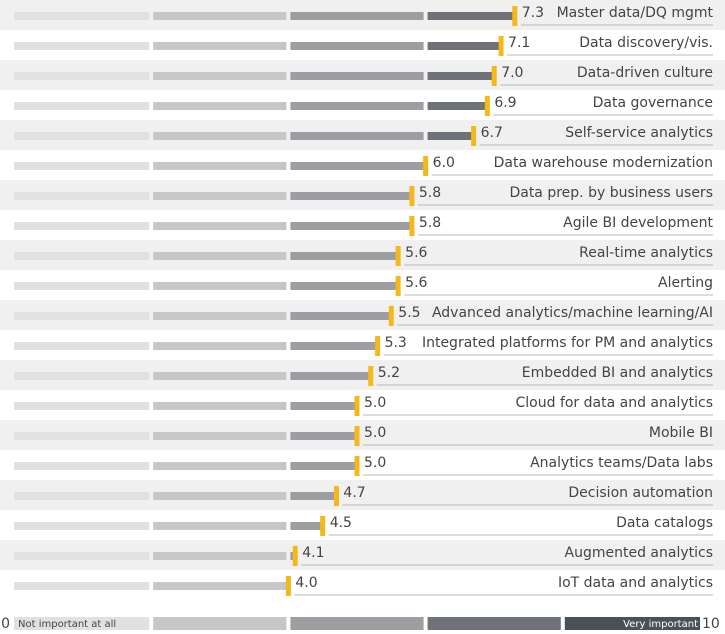 The image size is (725, 634). I want to click on category-label: Decision automation, so click(640, 493).